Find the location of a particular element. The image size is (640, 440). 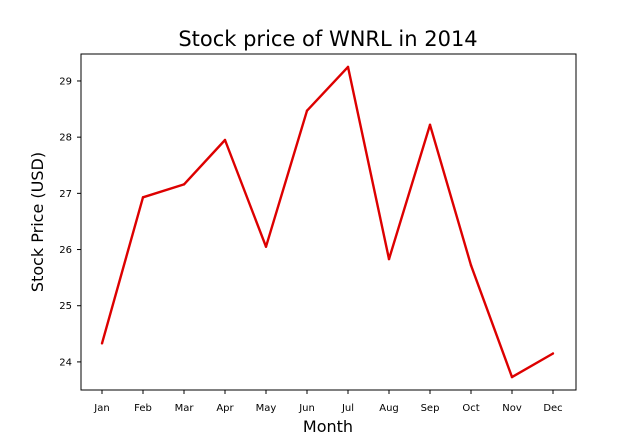

y-axis-ticks: 24 25 26 27 28 29 is located at coordinates (70, 222).